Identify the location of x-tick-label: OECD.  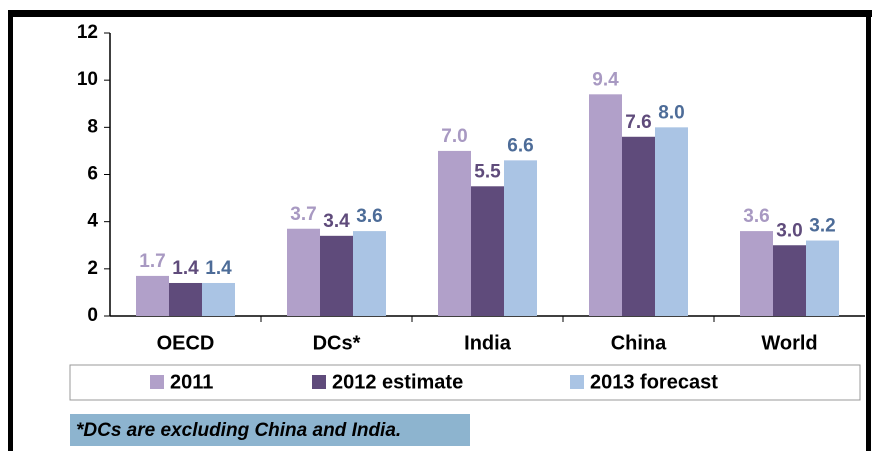
(186, 343).